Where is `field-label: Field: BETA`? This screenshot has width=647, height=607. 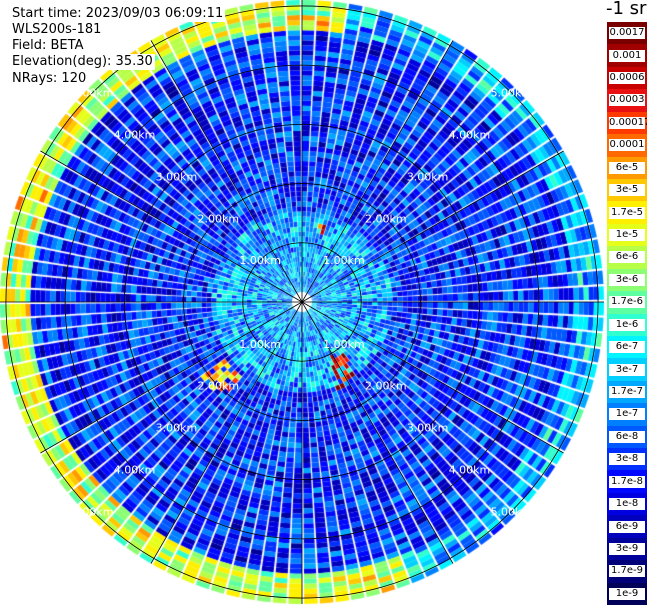 field-label: Field: BETA is located at coordinates (48, 46).